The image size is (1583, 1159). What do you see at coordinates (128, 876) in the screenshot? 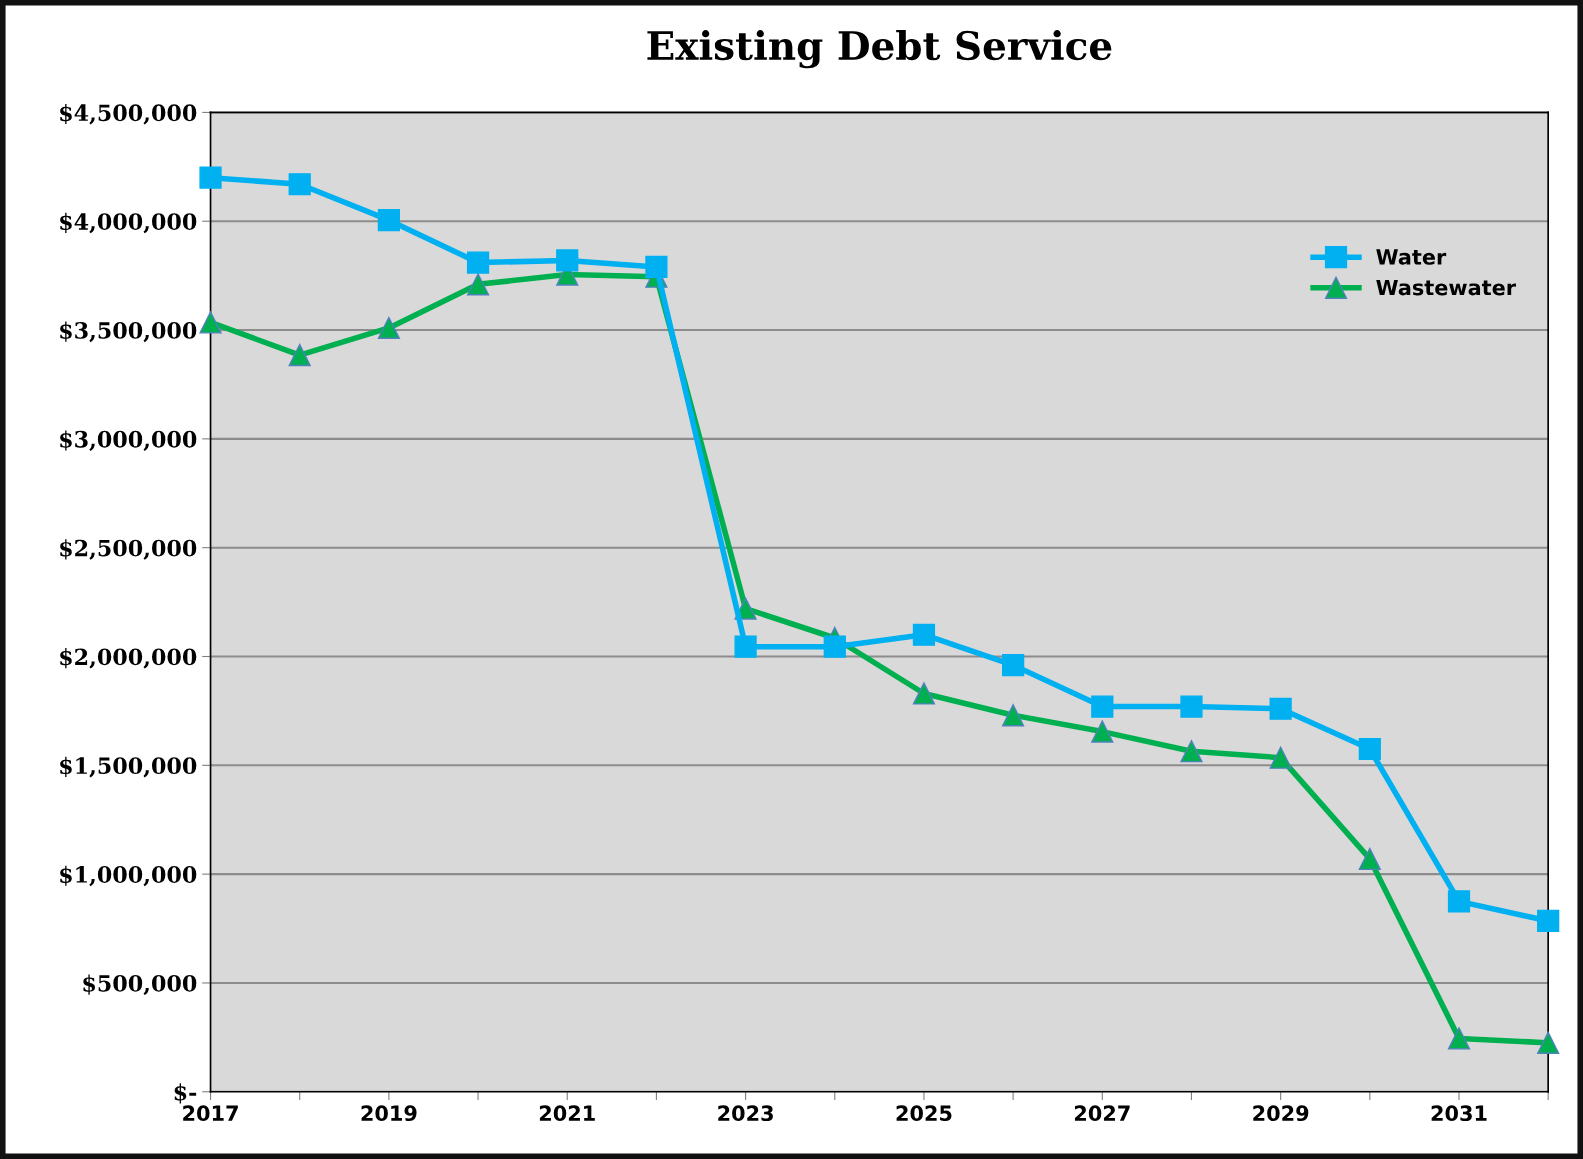
I see `y-tick-label: $1,000,000` at bounding box center [128, 876].